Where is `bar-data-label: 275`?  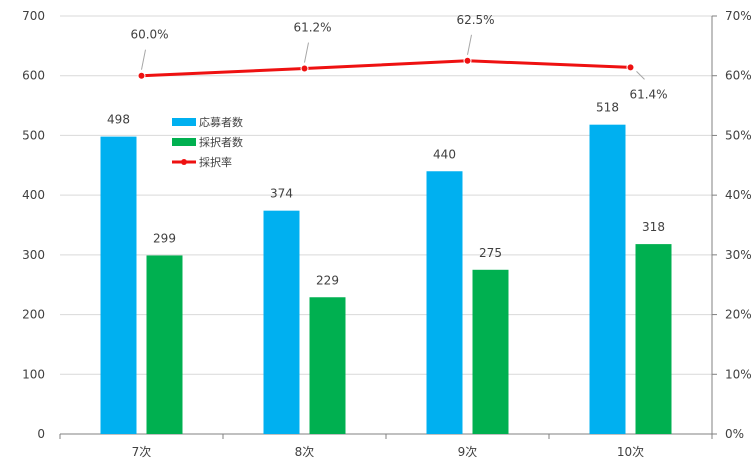 bar-data-label: 275 is located at coordinates (490, 253).